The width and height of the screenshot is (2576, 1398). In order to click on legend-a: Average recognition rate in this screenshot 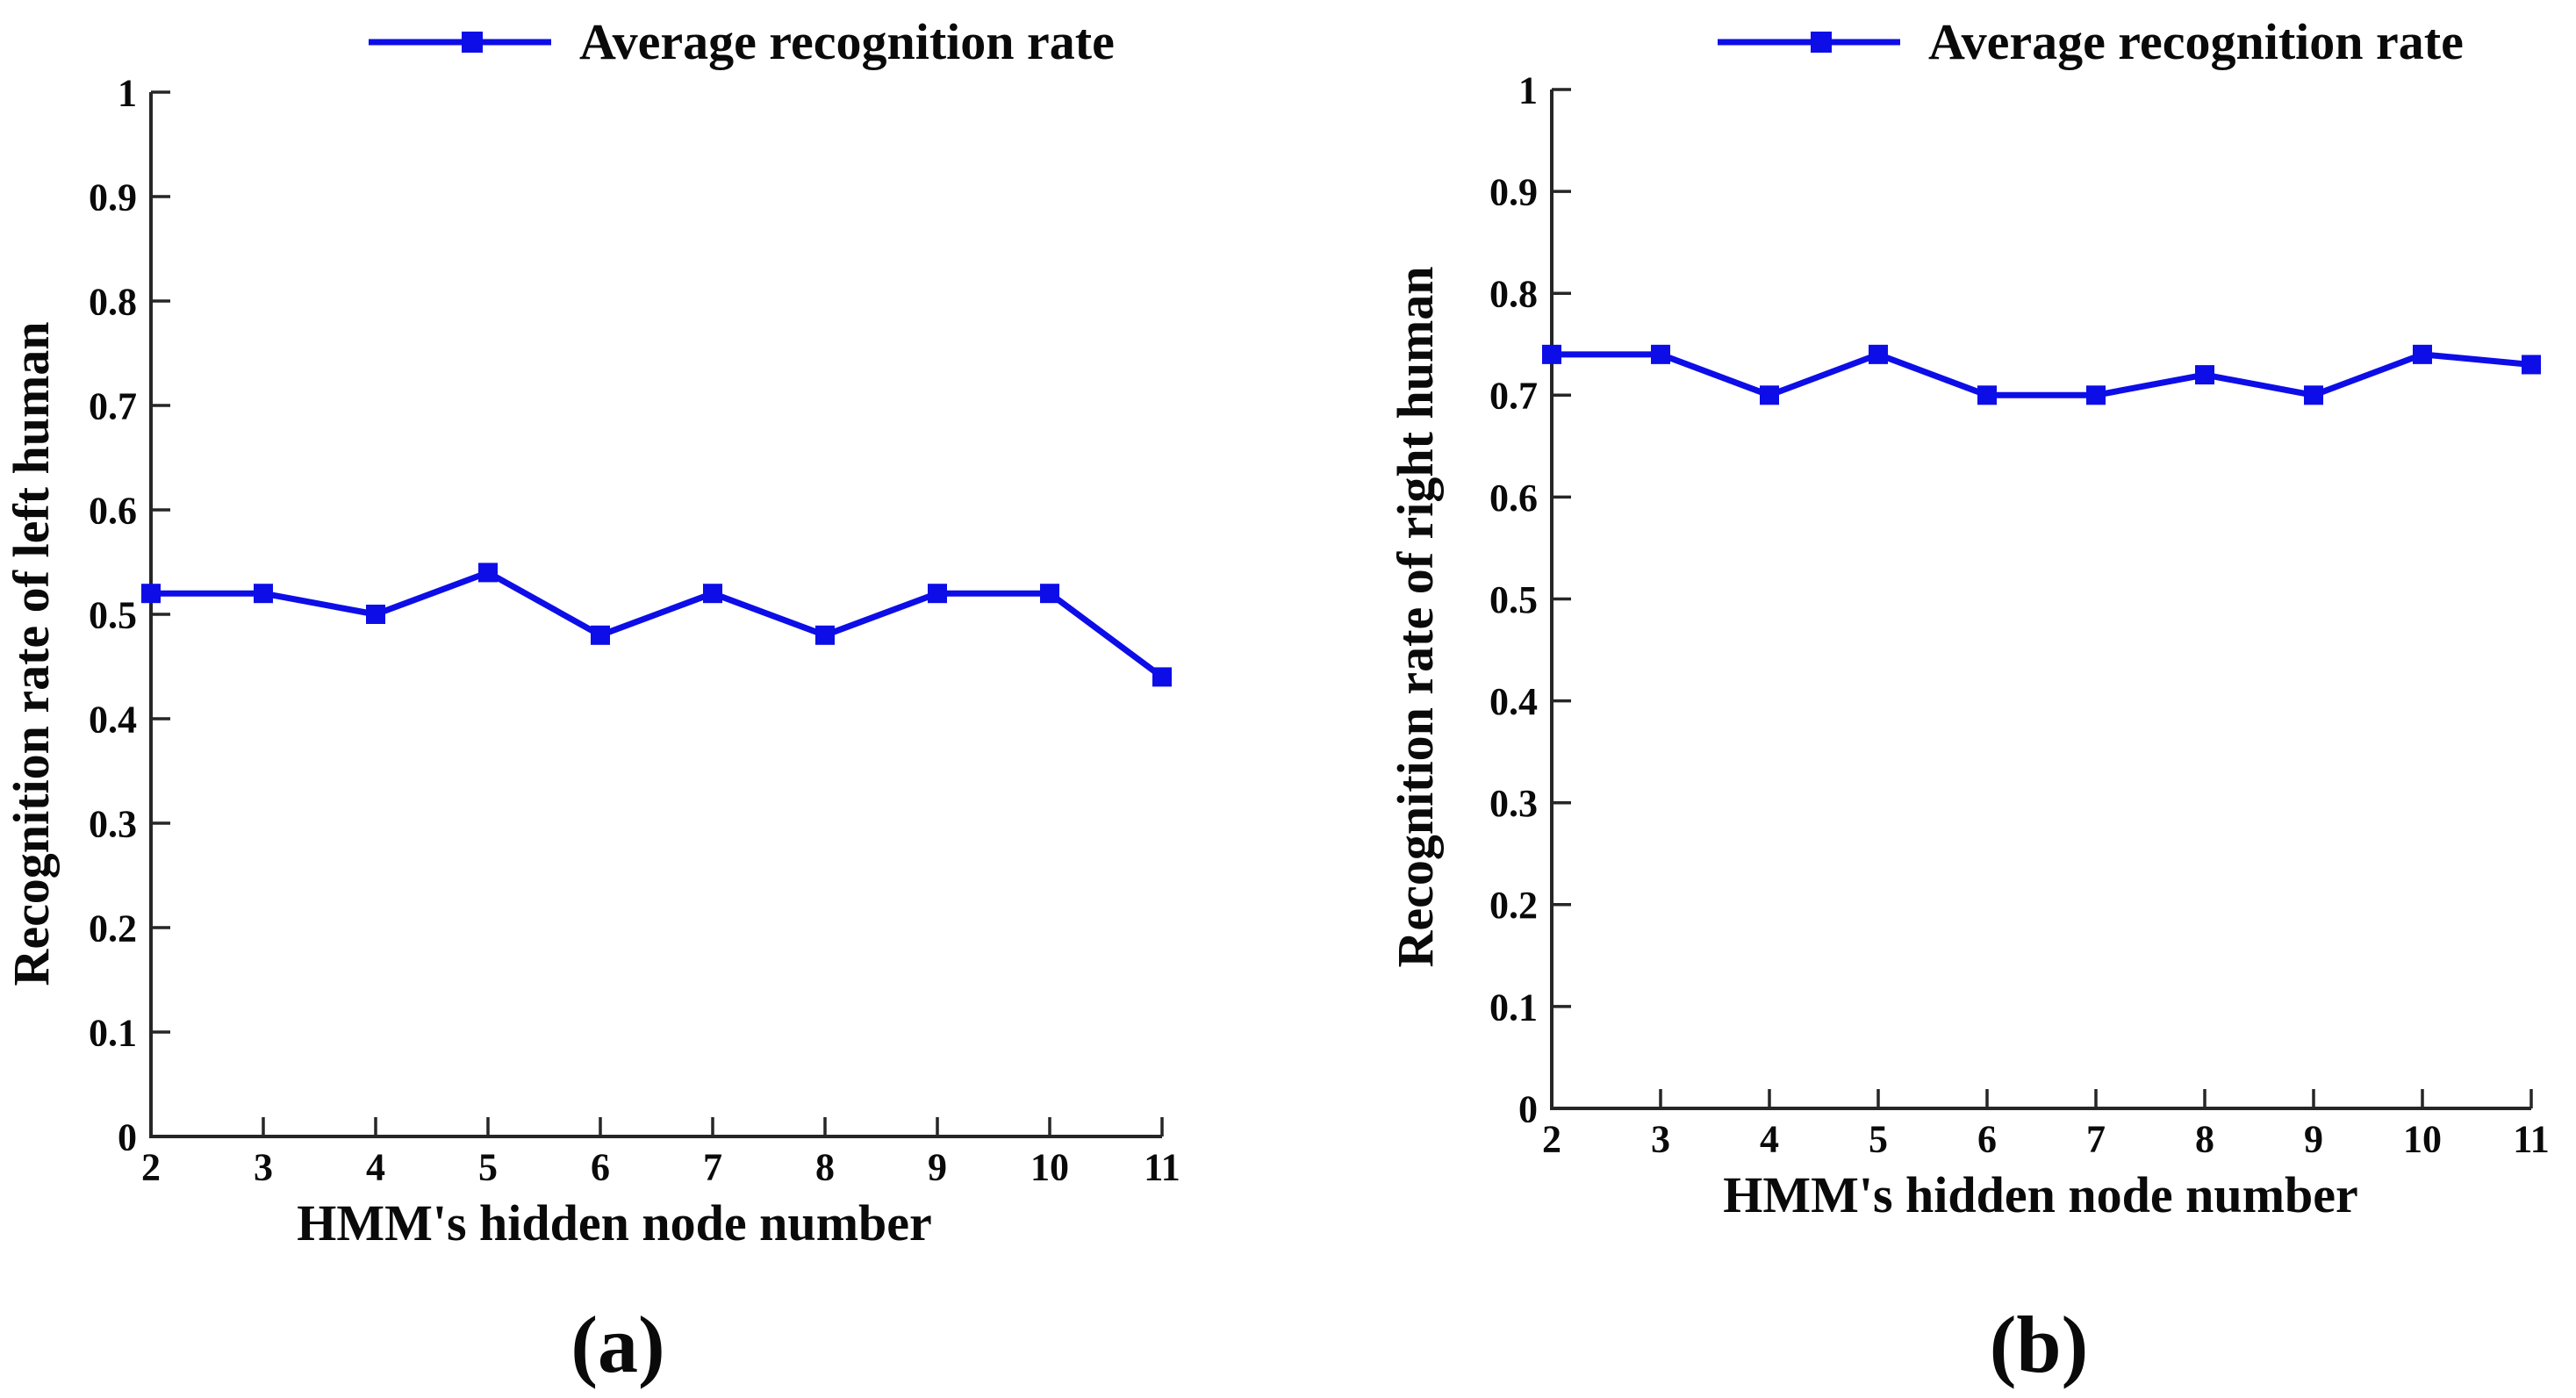, I will do `click(742, 42)`.